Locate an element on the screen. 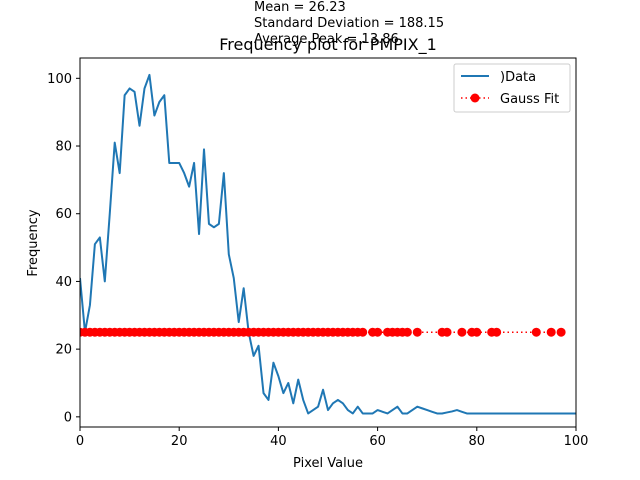 Image resolution: width=640 pixels, height=480 pixels. legend: )Data Gauss Fit is located at coordinates (512, 88).